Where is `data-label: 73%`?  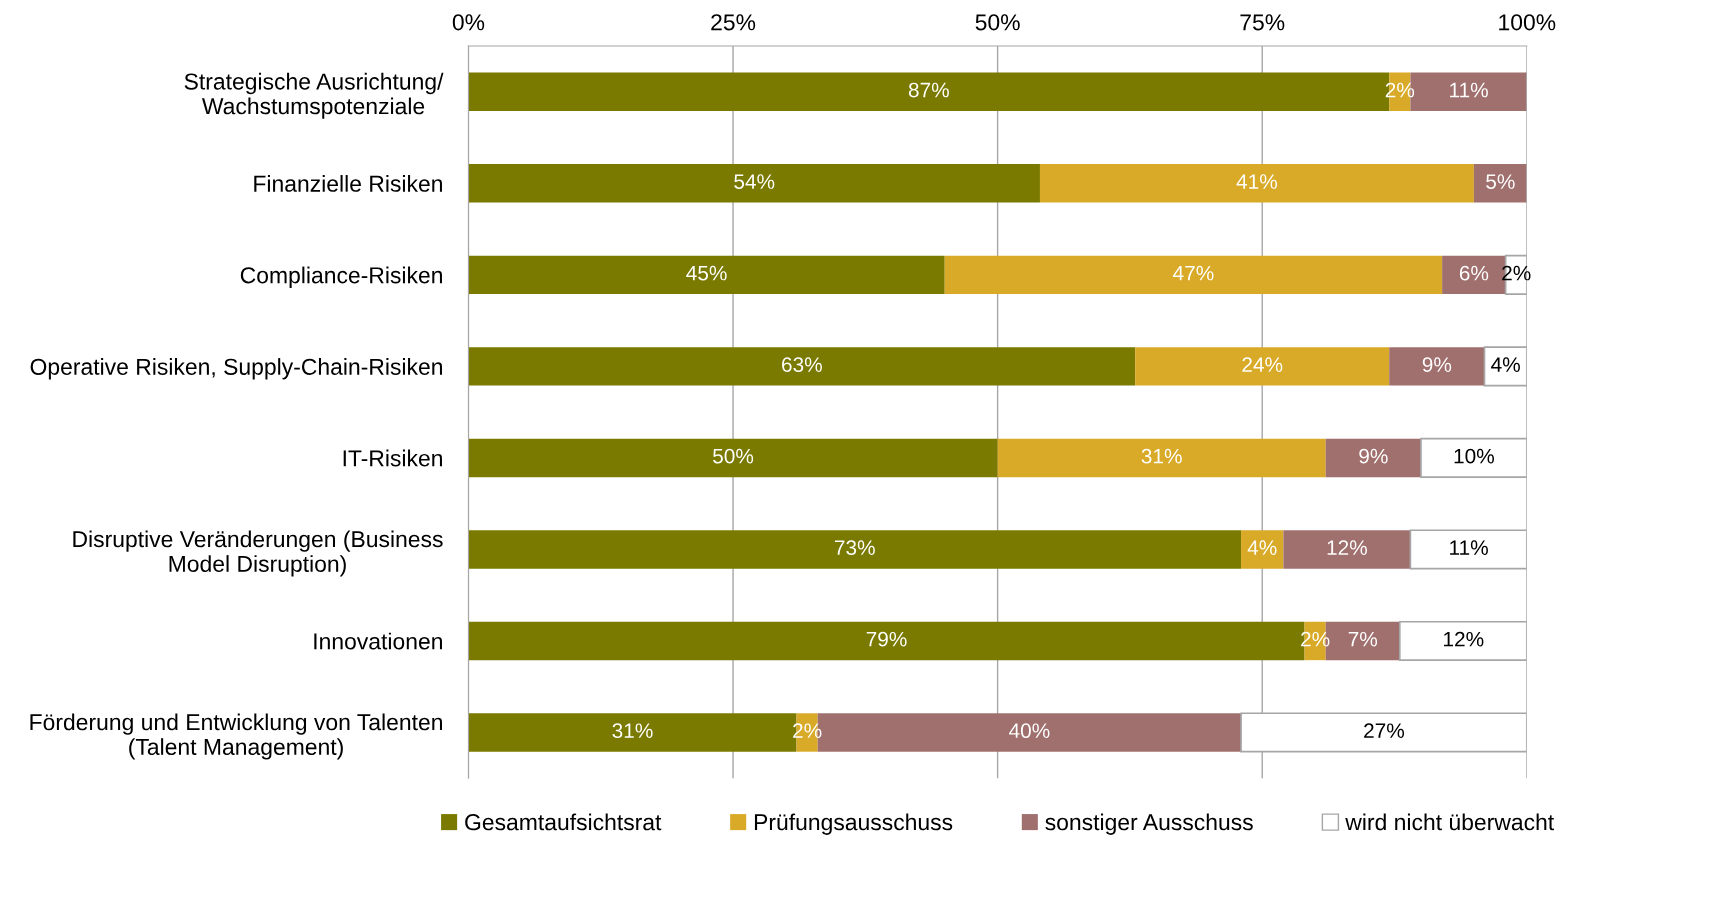 data-label: 73% is located at coordinates (854, 548).